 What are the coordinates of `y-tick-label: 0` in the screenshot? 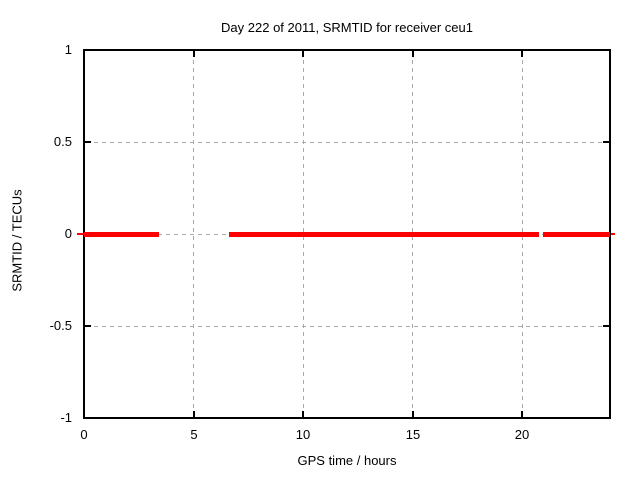 It's located at (68, 233).